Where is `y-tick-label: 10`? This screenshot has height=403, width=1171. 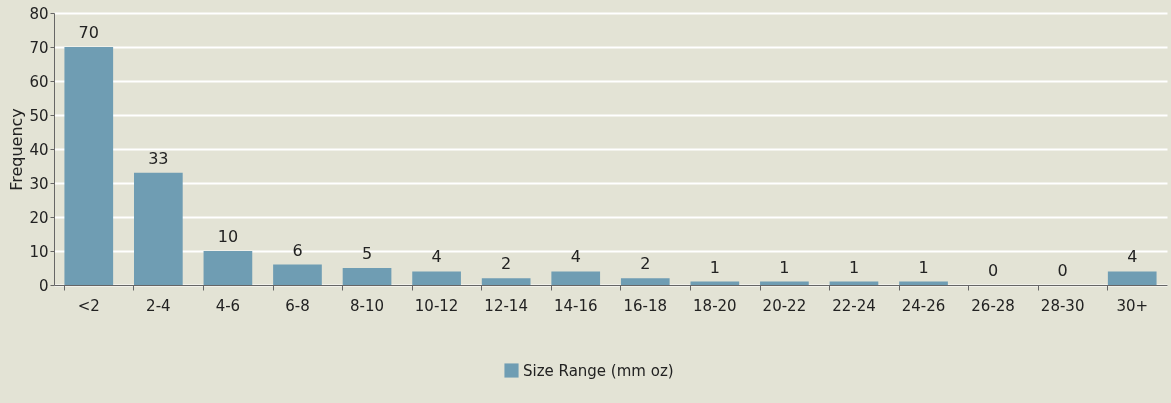
y-tick-label: 10 is located at coordinates (39, 251).